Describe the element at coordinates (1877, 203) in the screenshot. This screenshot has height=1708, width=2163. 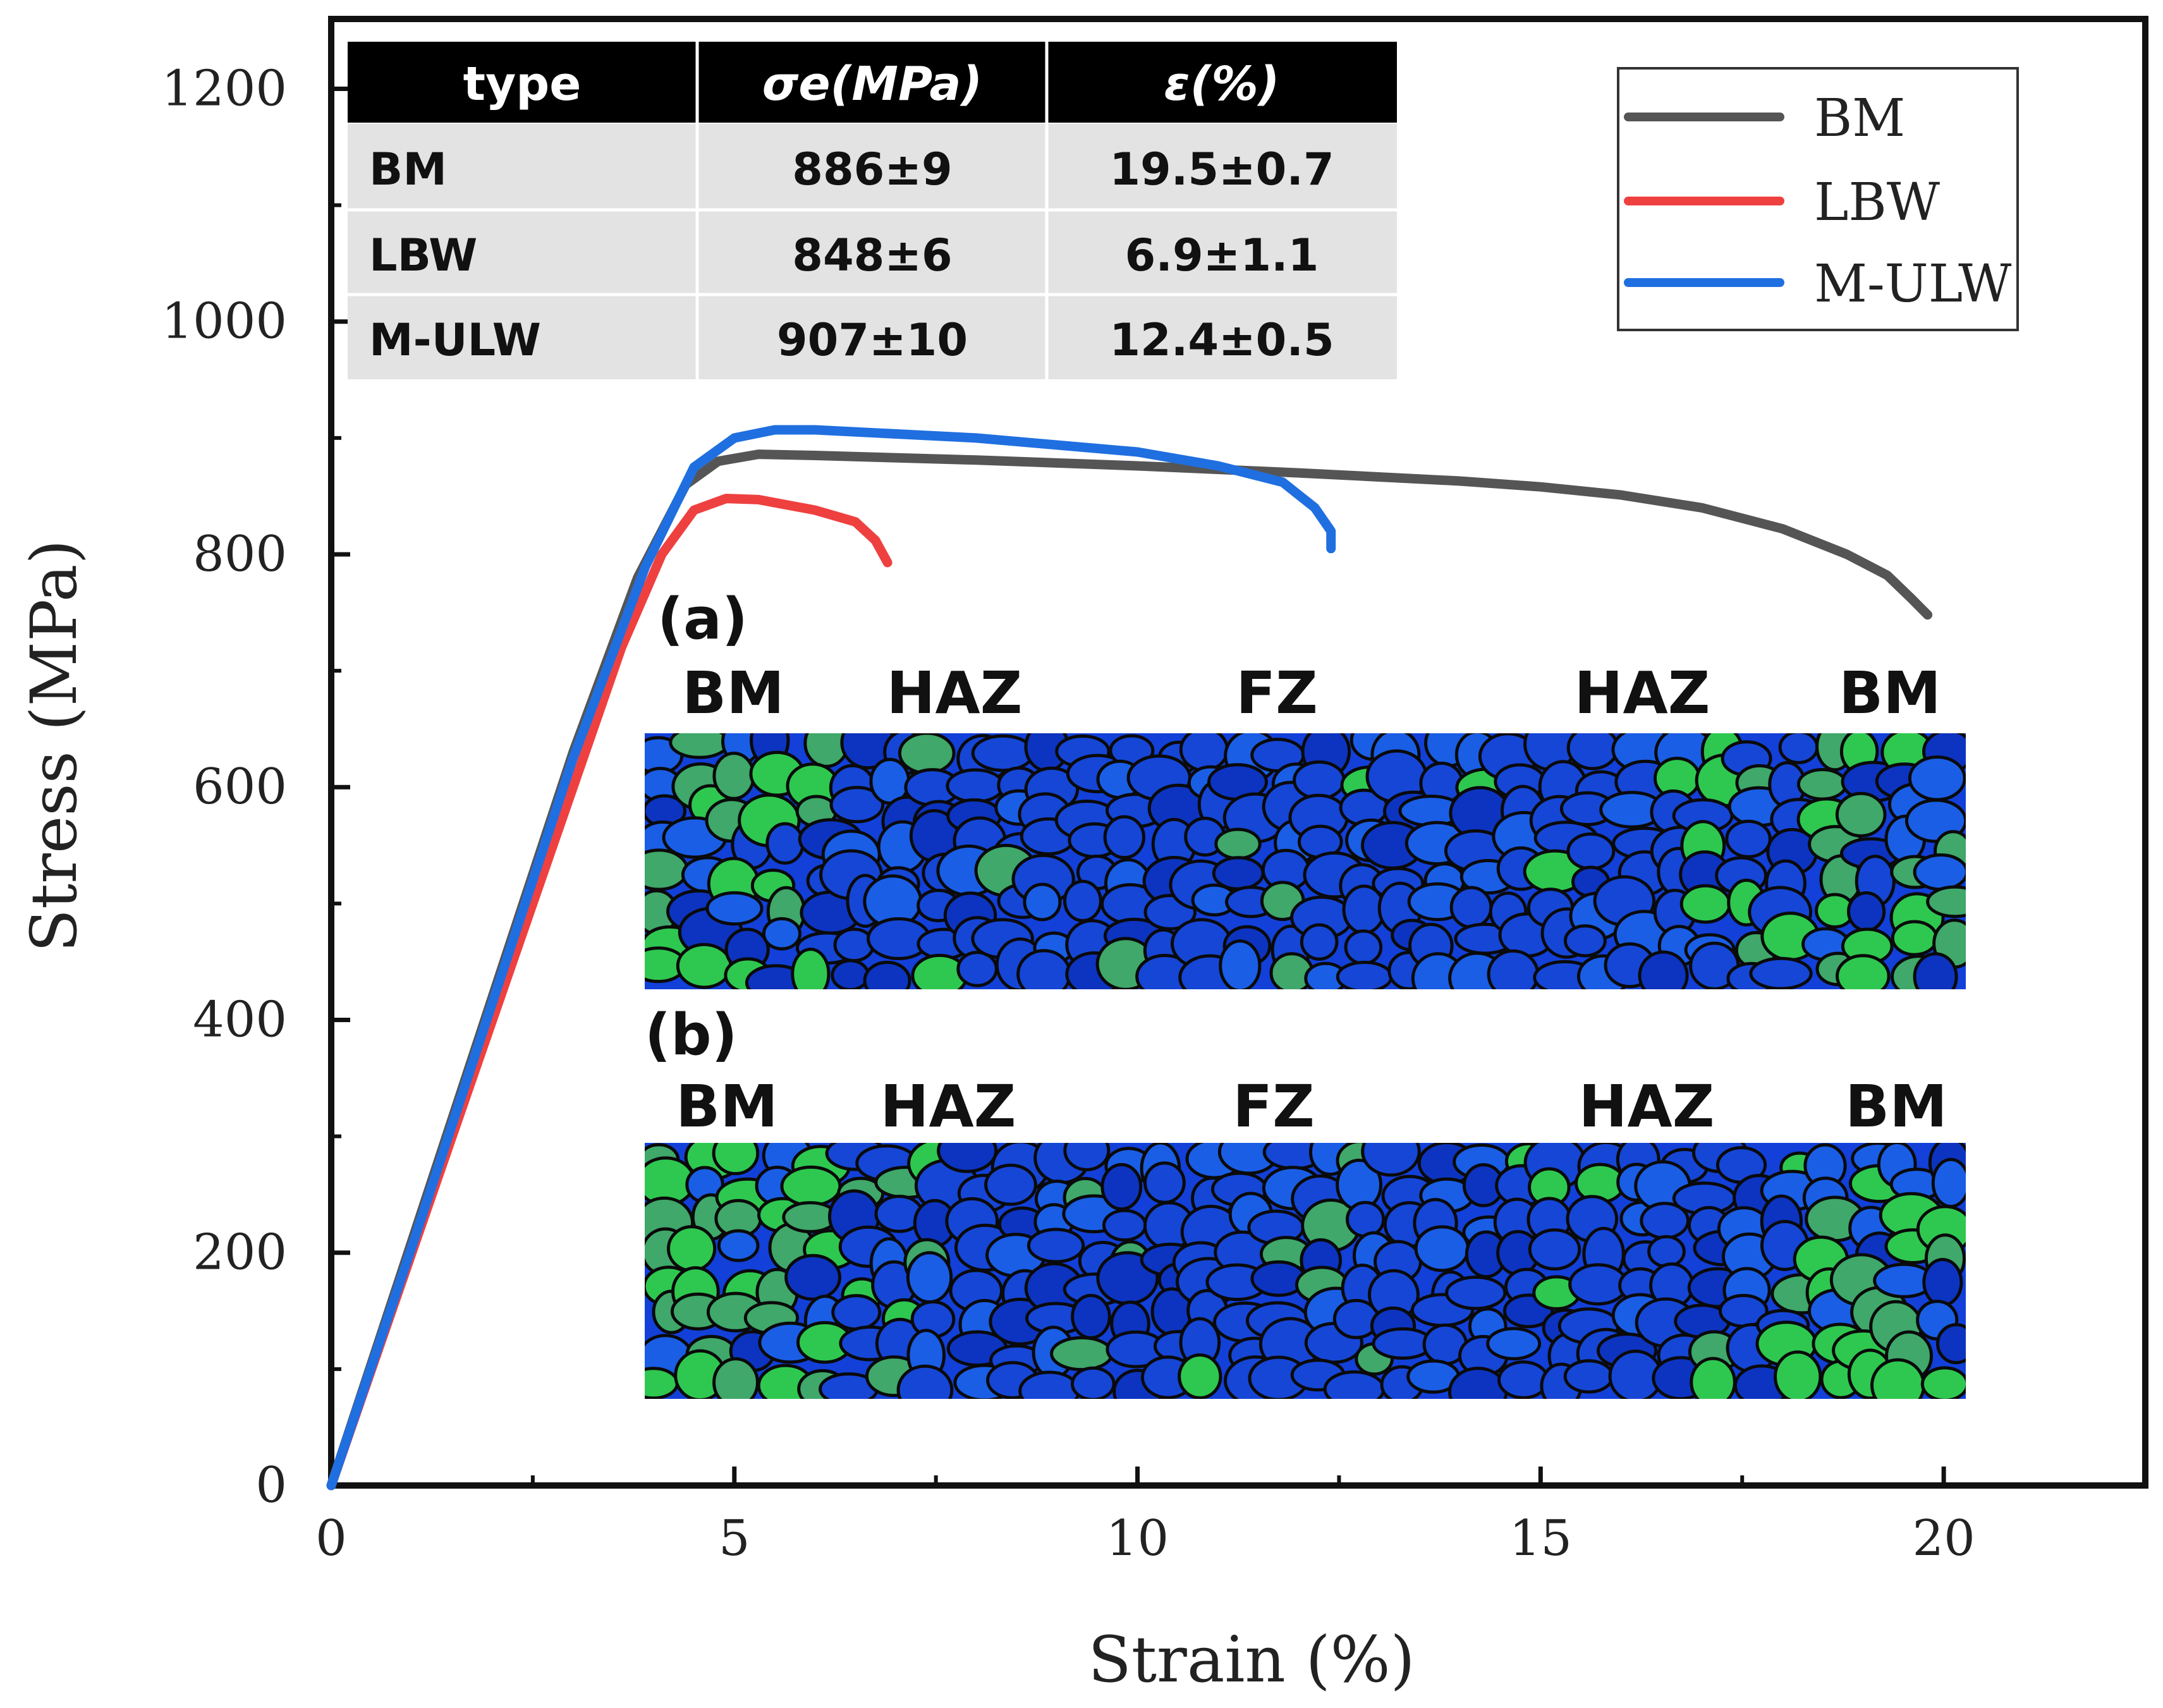
I see `legend-label-lbw: LBW` at that location.